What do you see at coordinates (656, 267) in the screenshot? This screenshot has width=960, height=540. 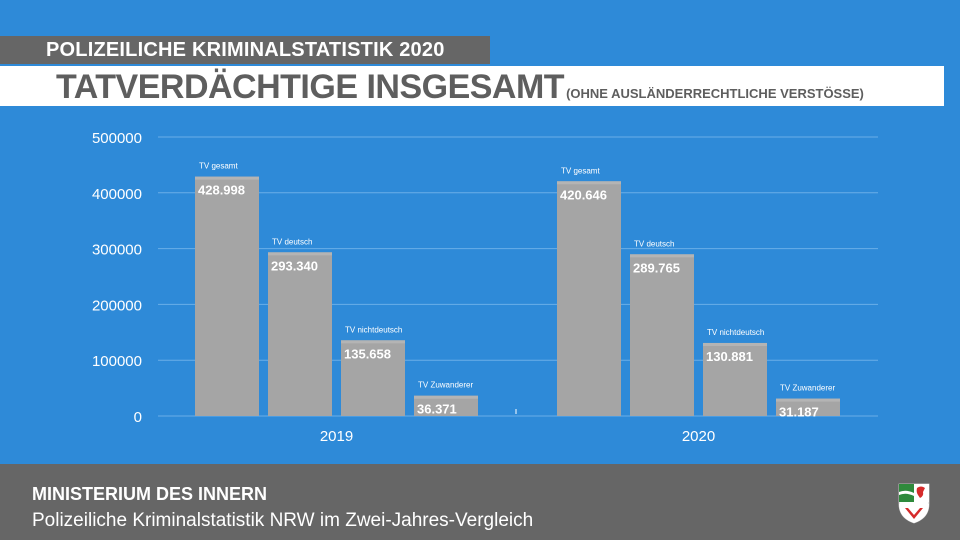 I see `bar-value-label: 289.765` at bounding box center [656, 267].